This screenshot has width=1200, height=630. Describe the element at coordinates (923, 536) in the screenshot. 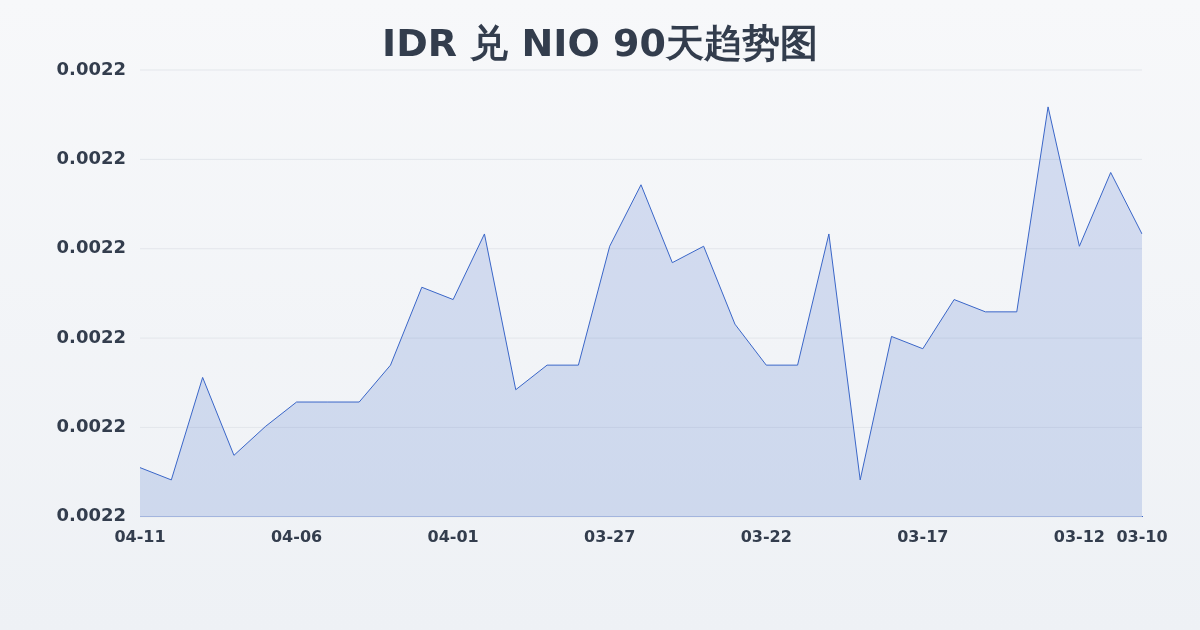

I see `x-tick-label: 03-17` at that location.